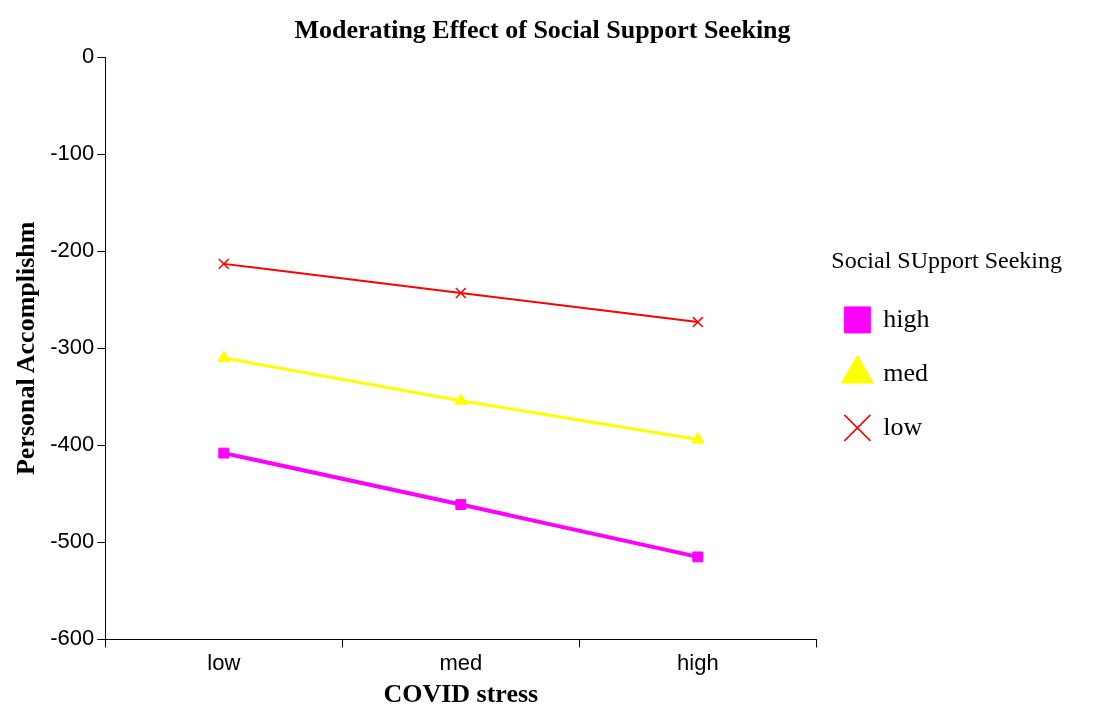  I want to click on x-tick-label: med, so click(461, 662).